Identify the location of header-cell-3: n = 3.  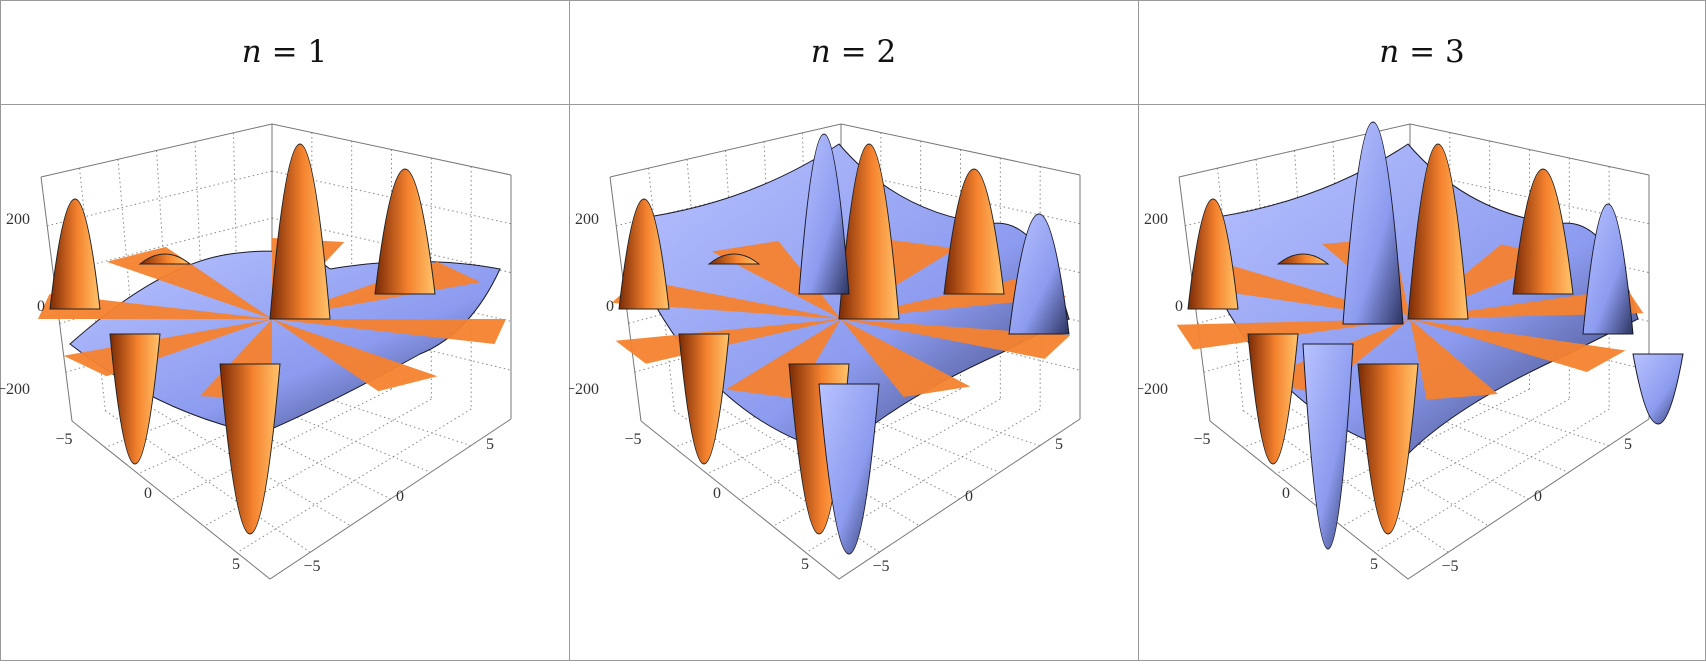
(1422, 52).